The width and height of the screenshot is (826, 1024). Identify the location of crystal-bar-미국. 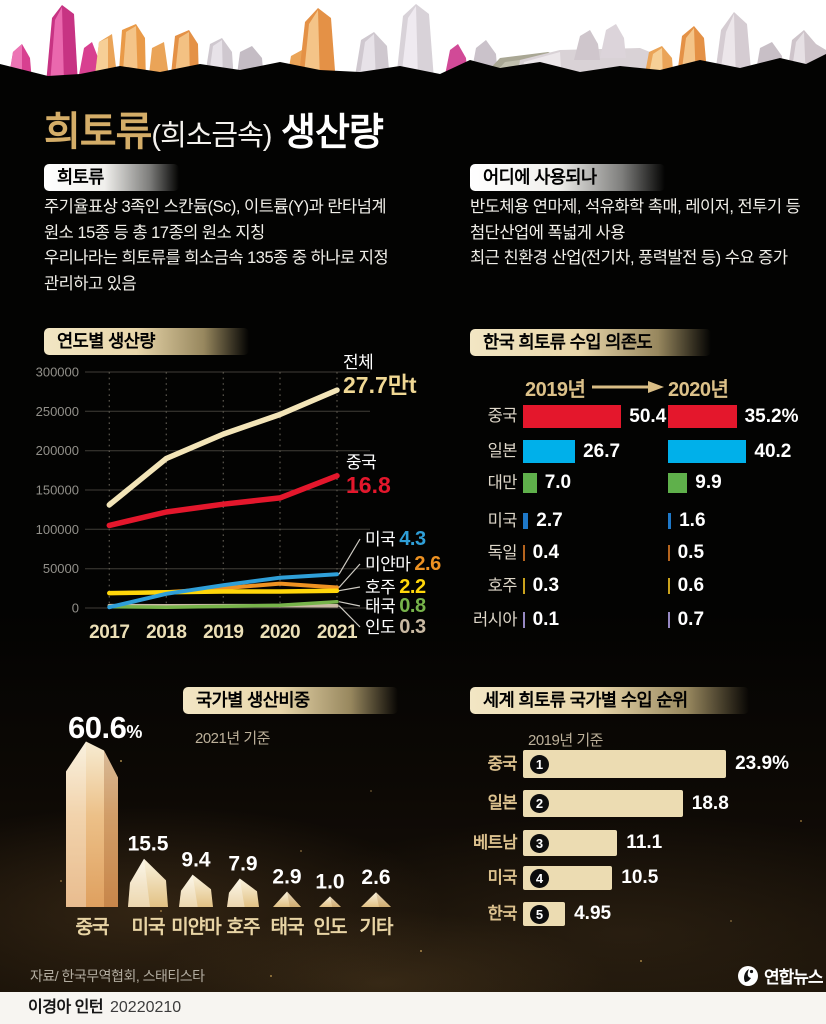
(148, 882).